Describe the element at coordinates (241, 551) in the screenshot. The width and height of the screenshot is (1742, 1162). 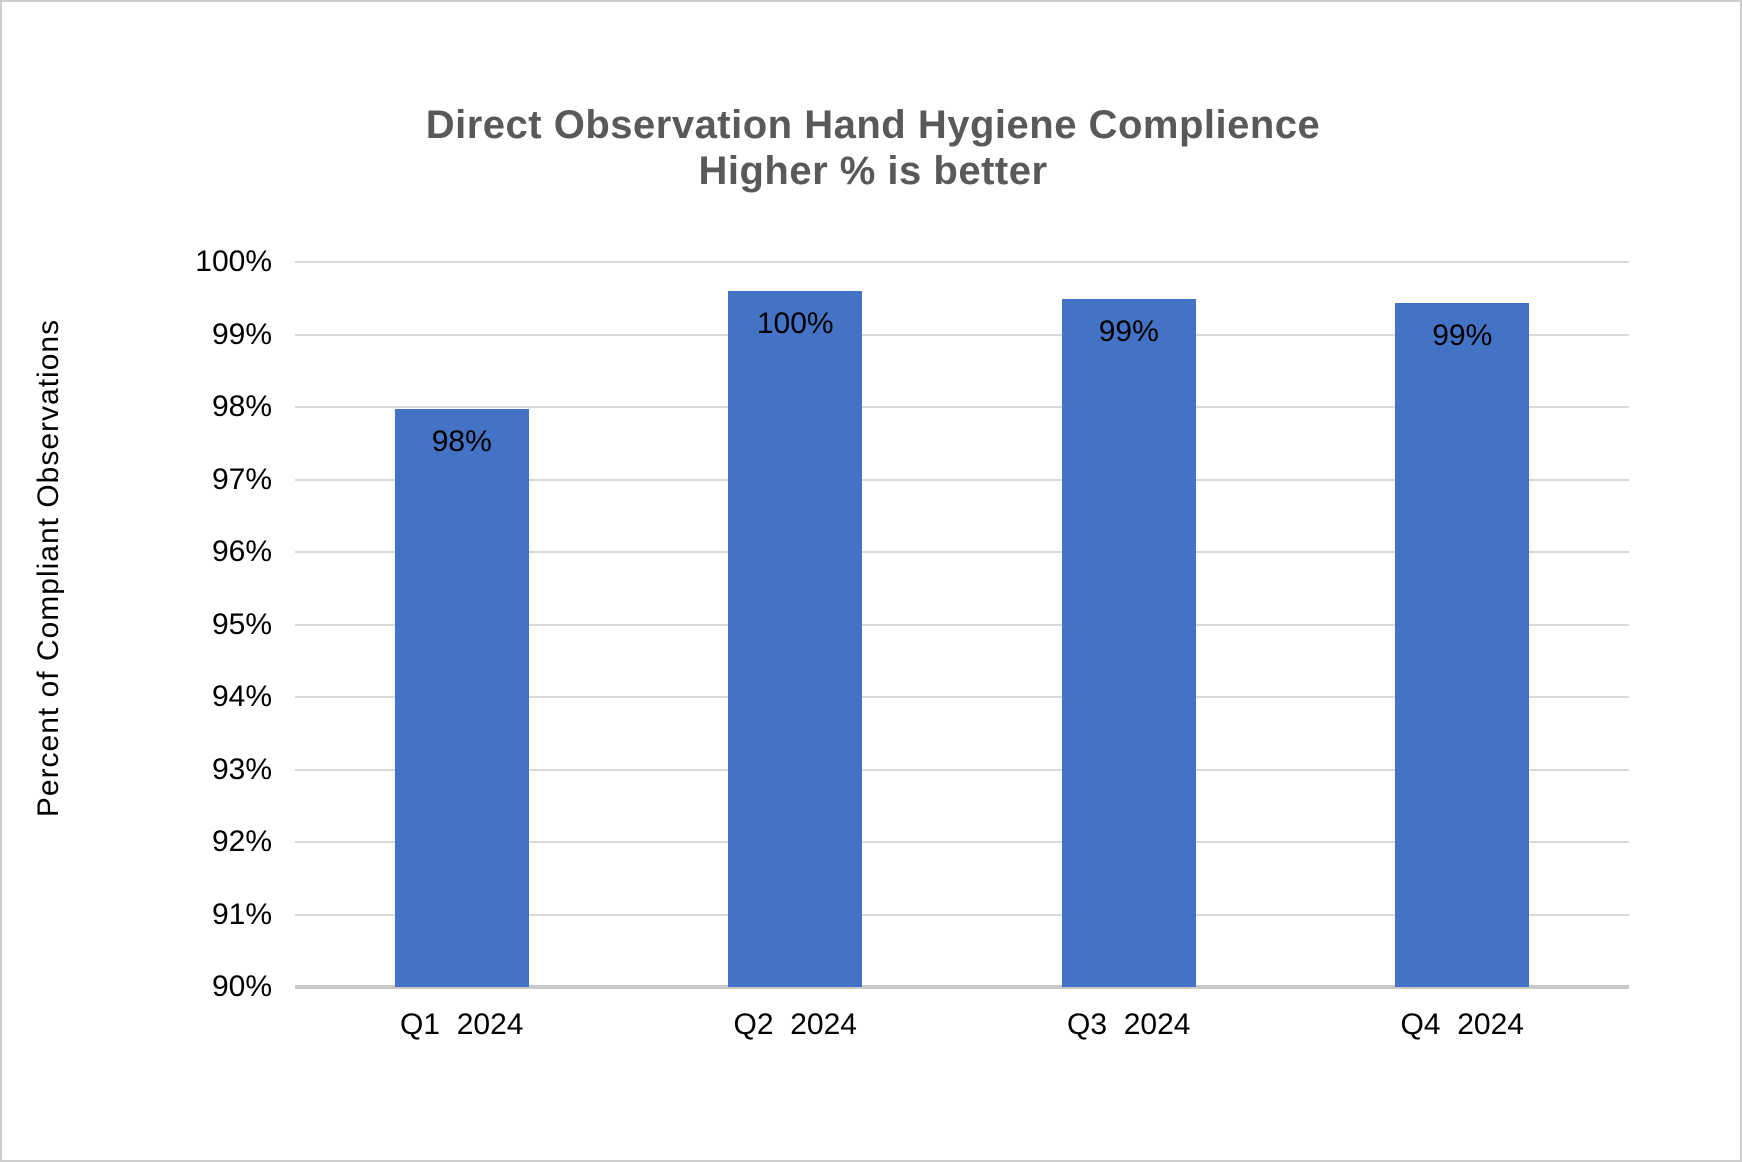
I see `y-axis-tick-label: 96%` at that location.